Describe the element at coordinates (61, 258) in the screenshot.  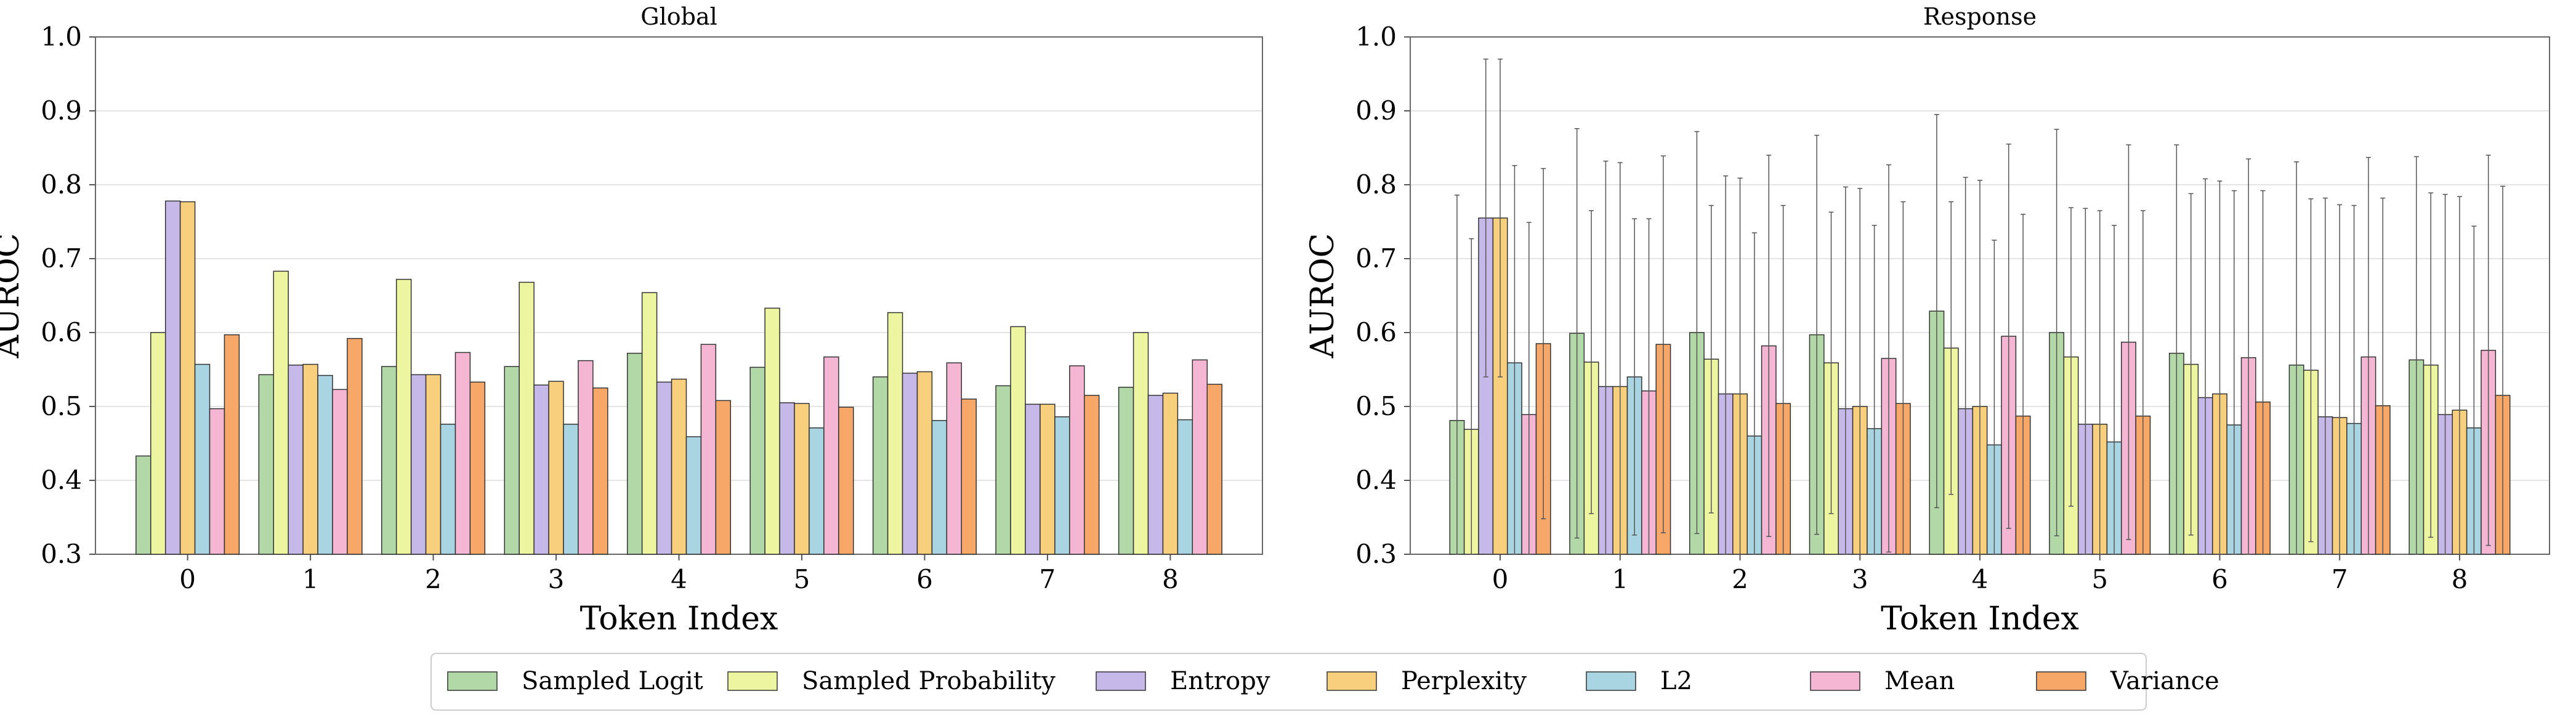
I see `y-tick-label: 0.7` at that location.